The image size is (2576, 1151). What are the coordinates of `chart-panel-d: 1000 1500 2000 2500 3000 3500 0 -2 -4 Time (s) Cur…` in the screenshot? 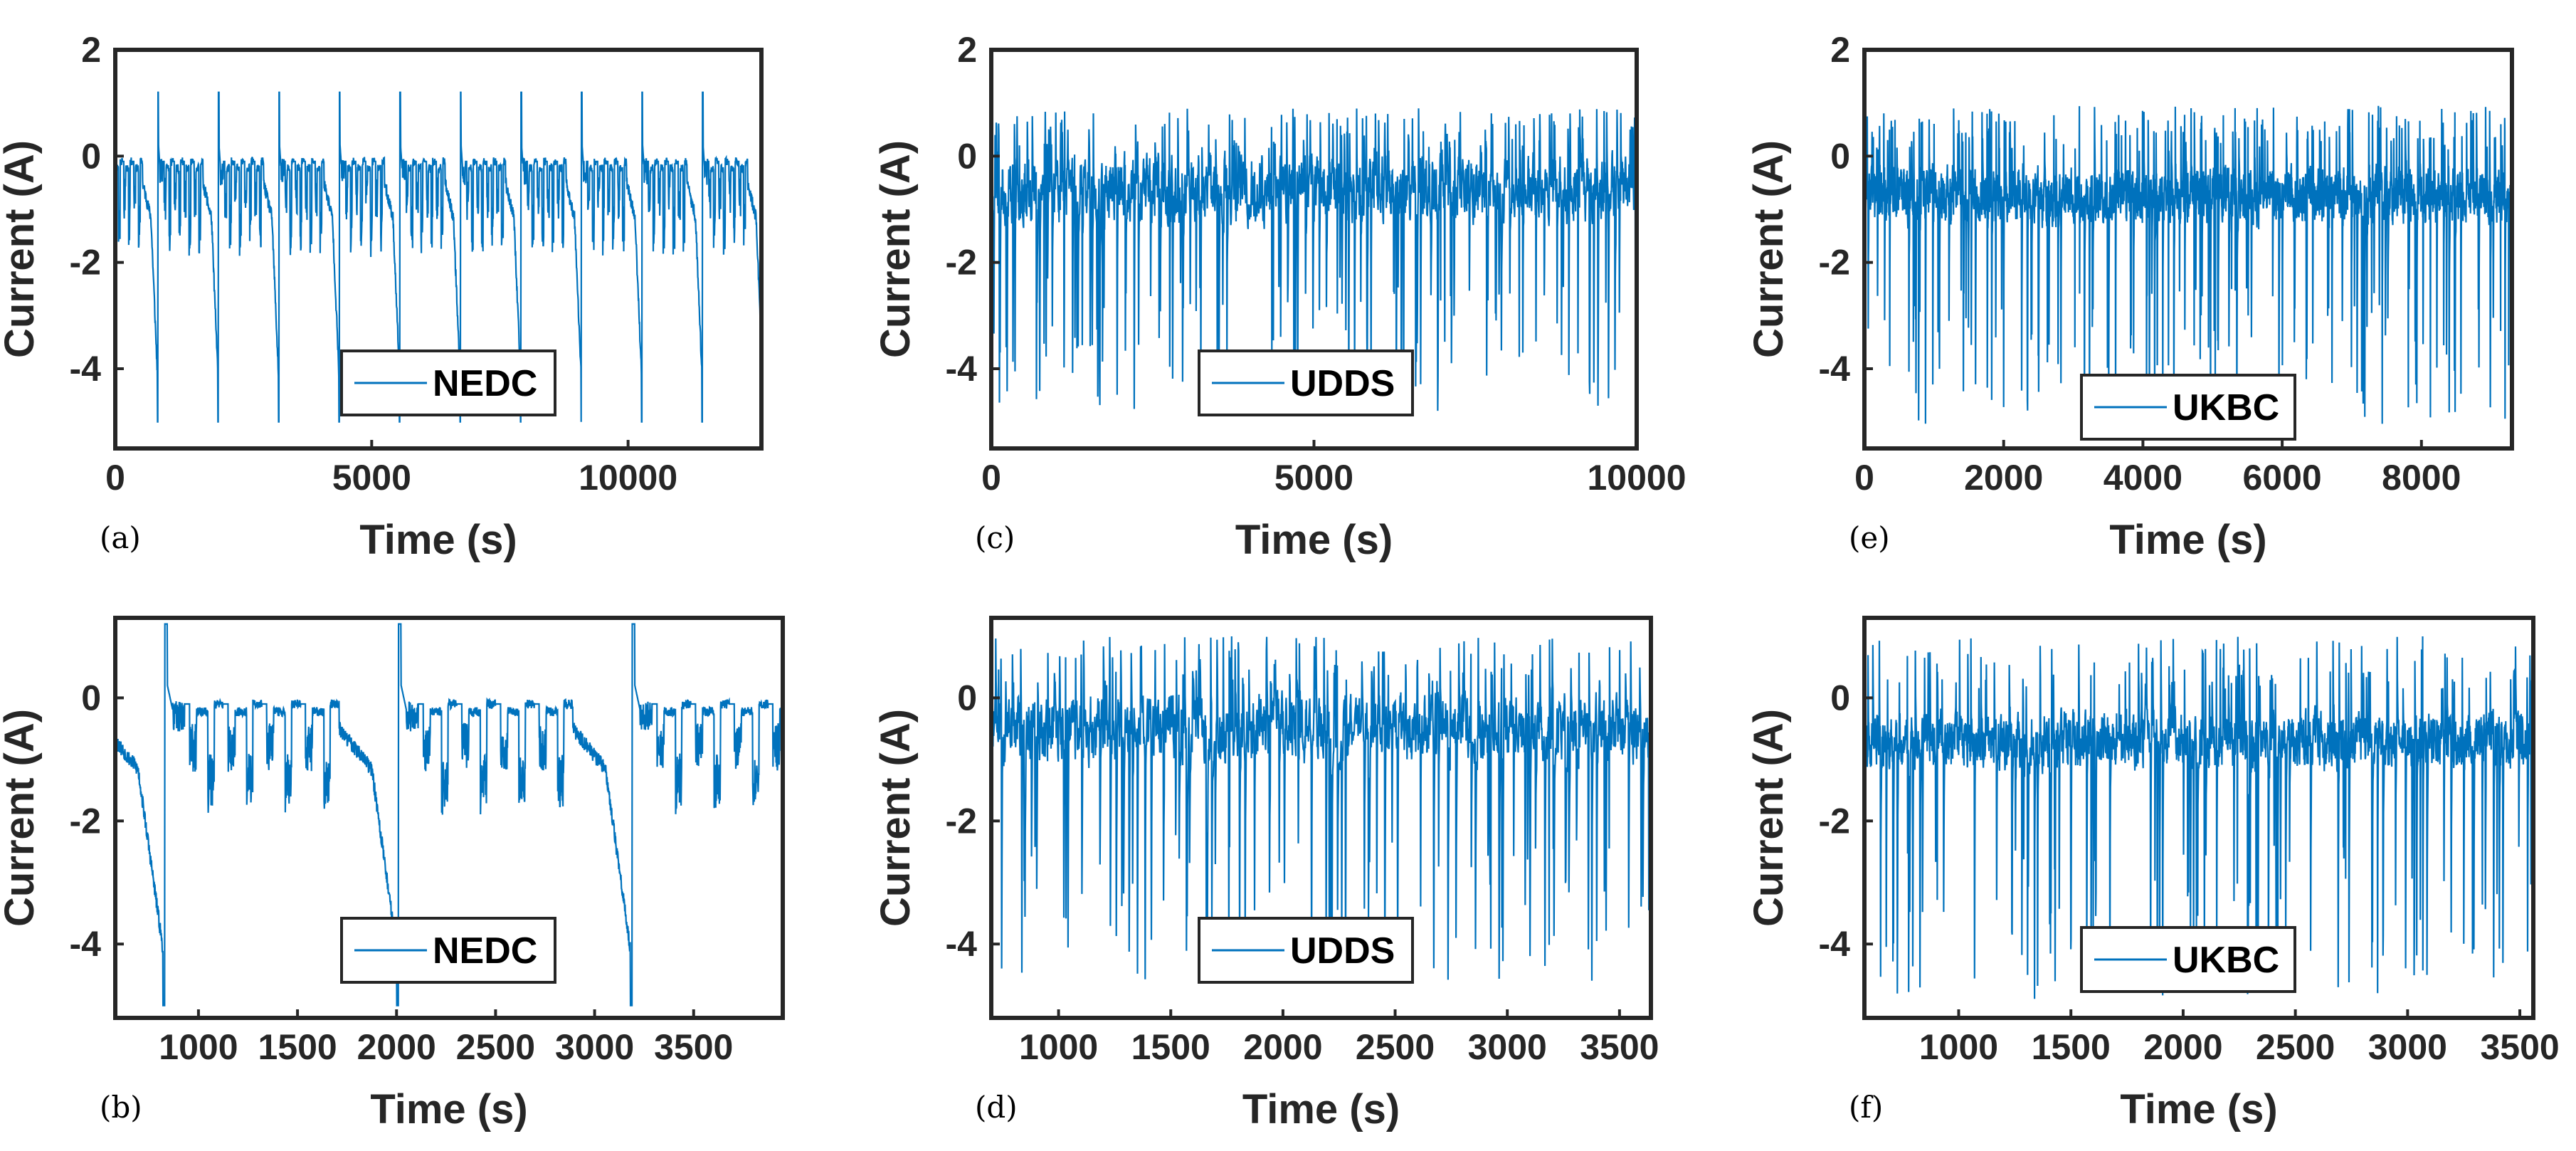 It's located at (1265, 874).